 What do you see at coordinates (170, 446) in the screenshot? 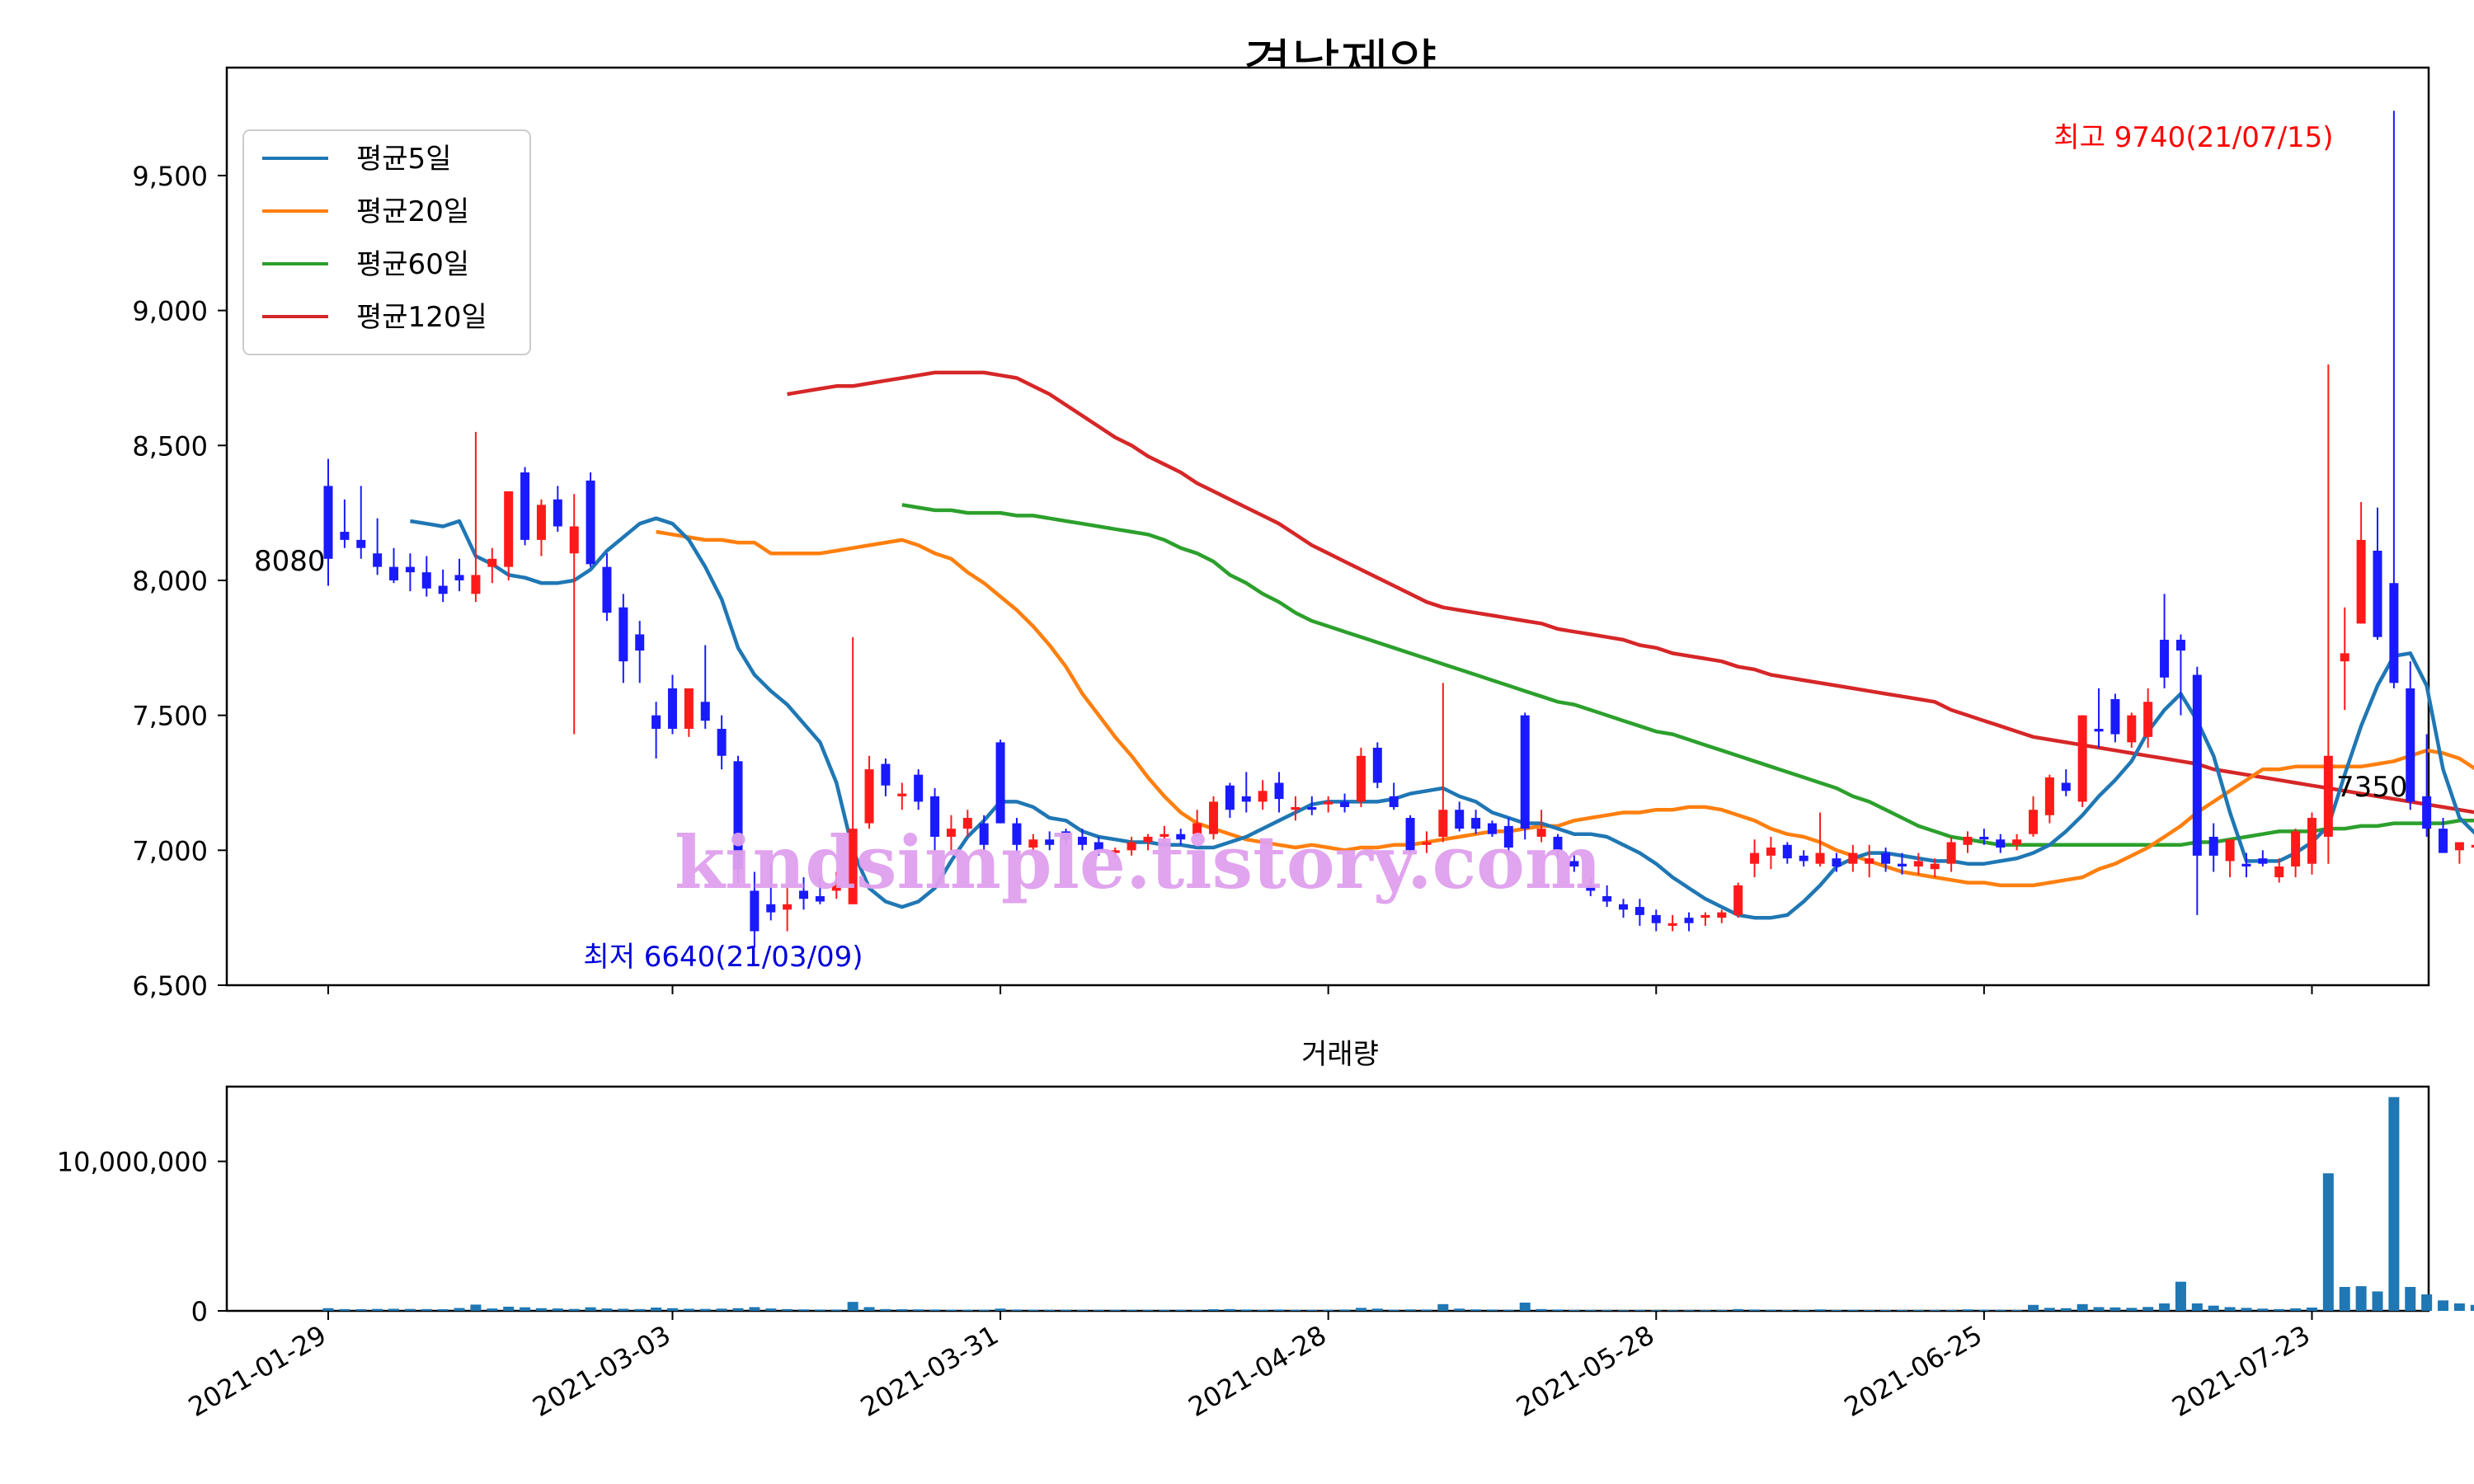
I see `price-y-tick-label: 8,500` at bounding box center [170, 446].